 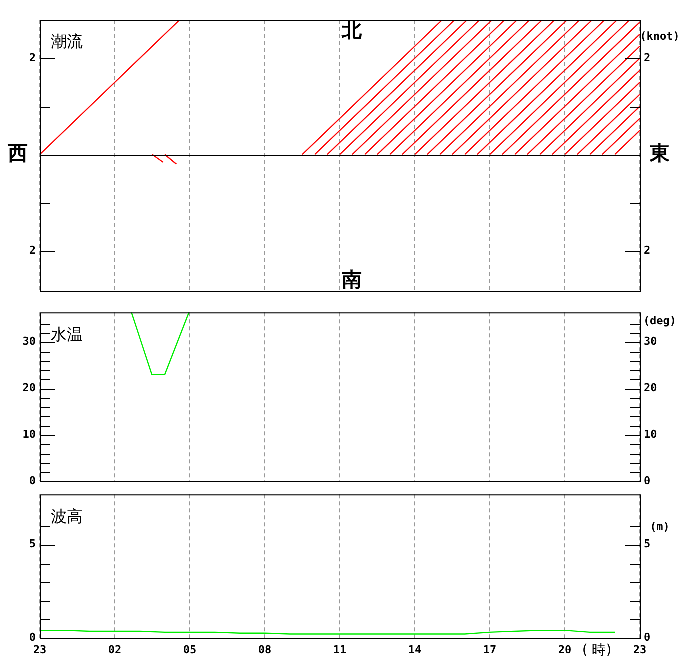 What do you see at coordinates (265, 649) in the screenshot?
I see `x-tick-label: 08` at bounding box center [265, 649].